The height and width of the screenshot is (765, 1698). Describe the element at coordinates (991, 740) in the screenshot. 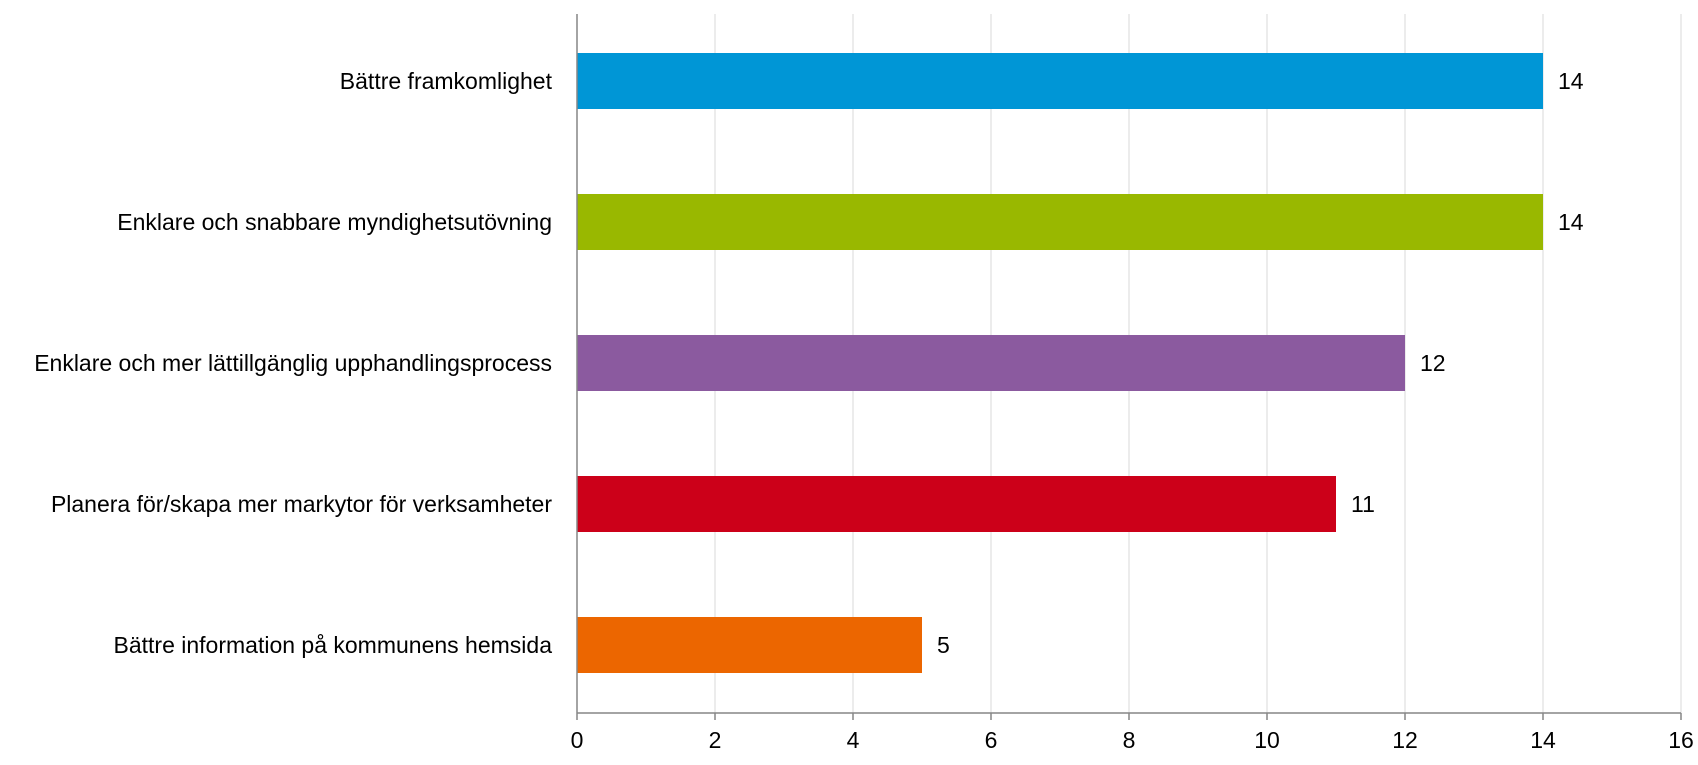

I see `x-tick-label: 6` at that location.